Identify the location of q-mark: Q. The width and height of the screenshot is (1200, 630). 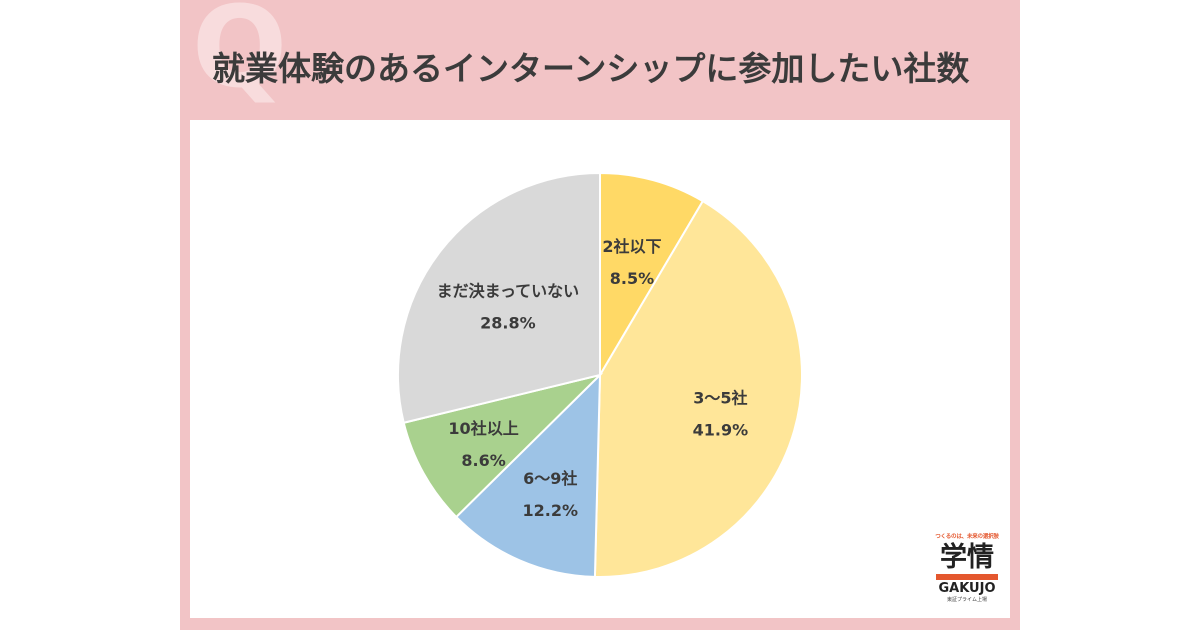
(240, 56).